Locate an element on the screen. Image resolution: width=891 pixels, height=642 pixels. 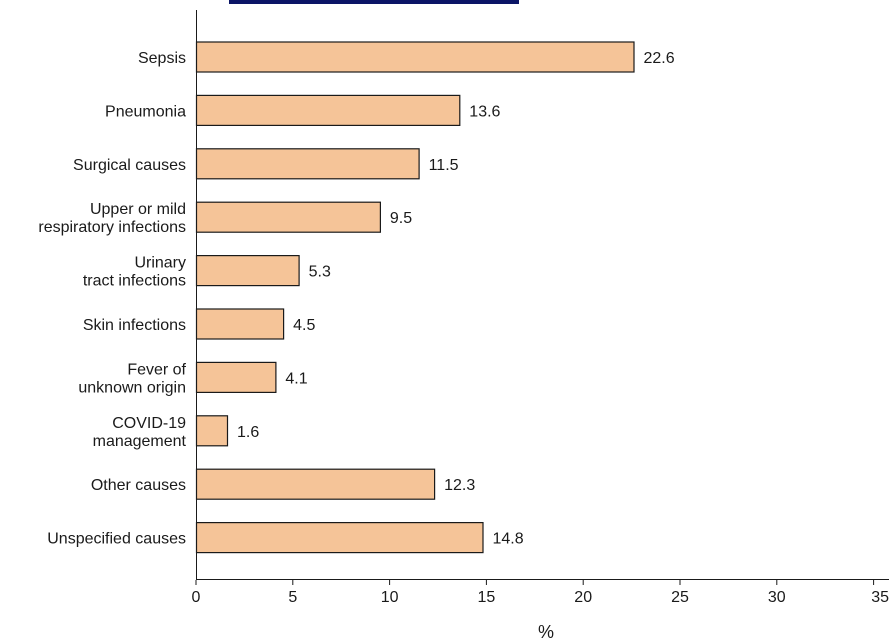
value-label: 4.5 is located at coordinates (304, 325).